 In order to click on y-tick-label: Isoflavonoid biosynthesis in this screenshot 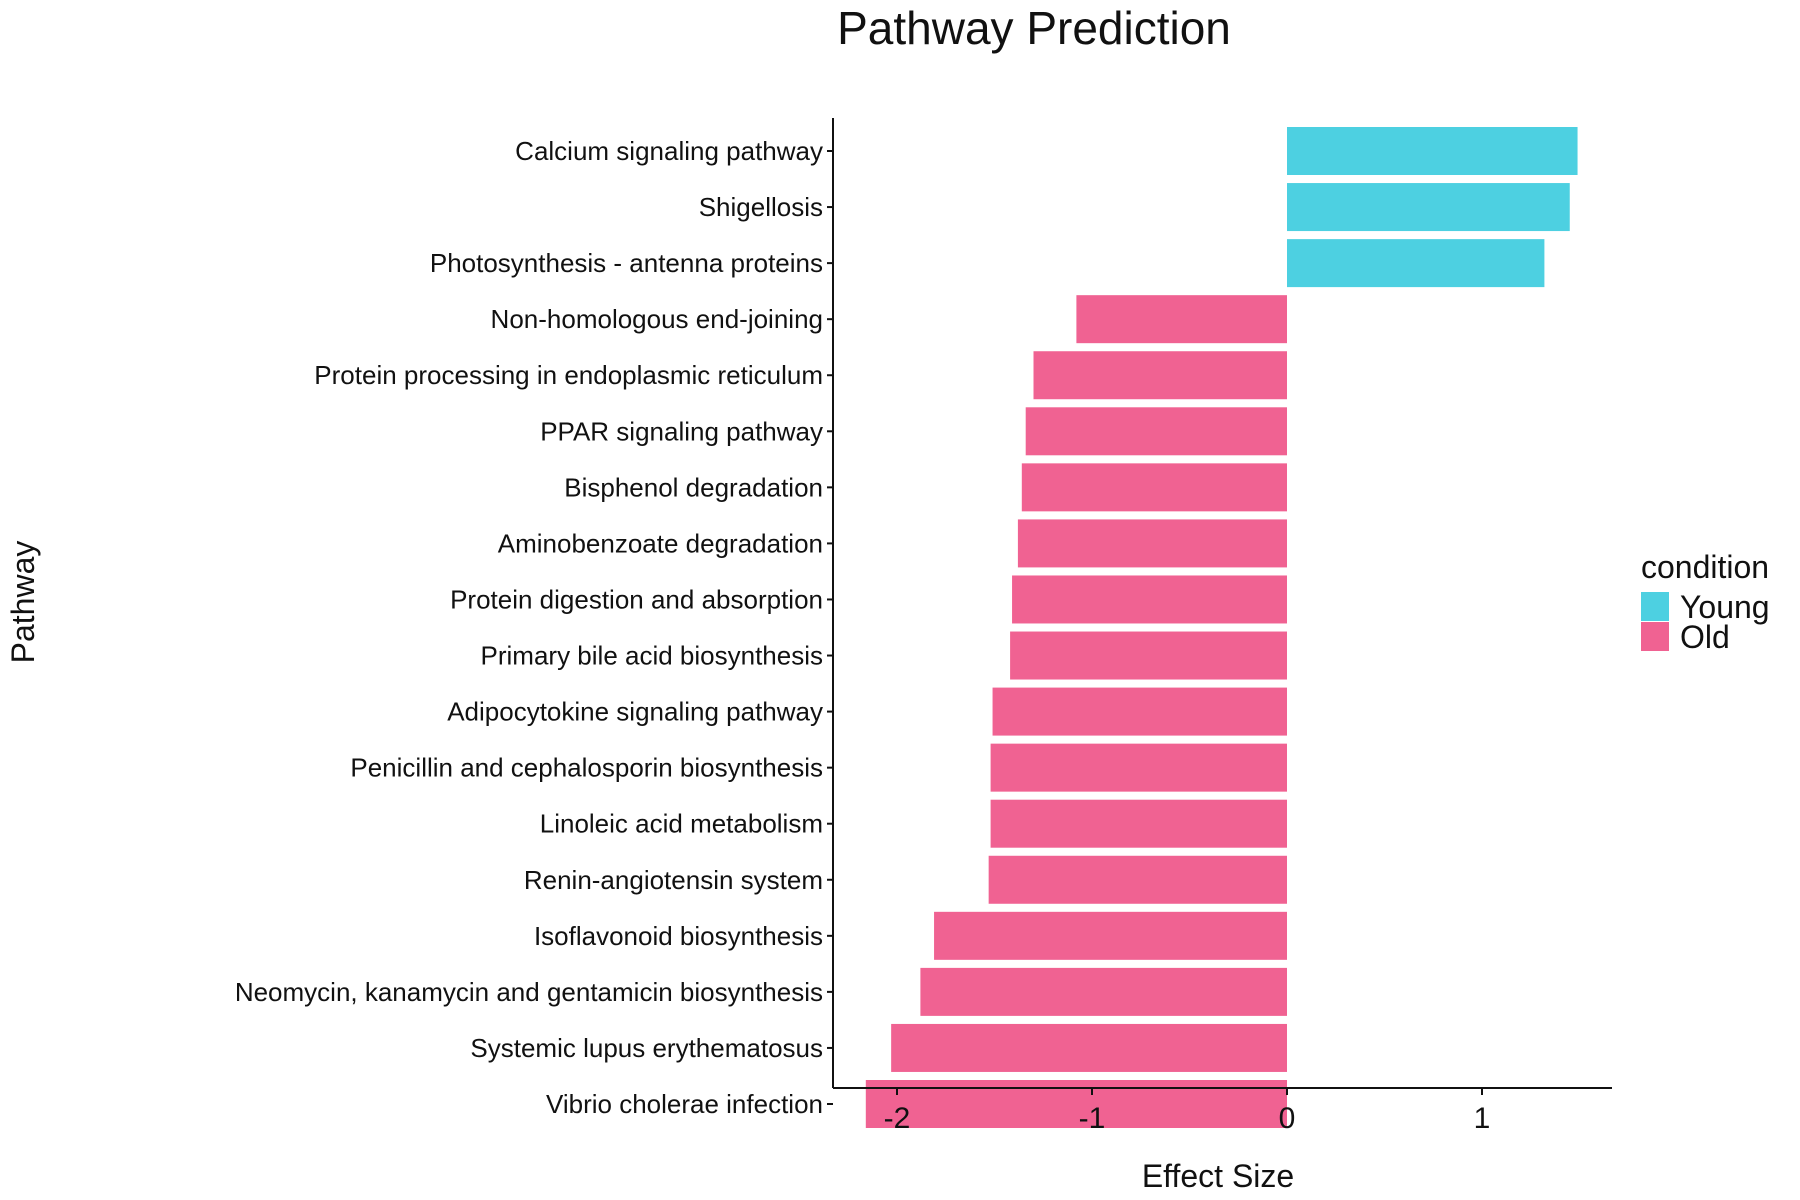, I will do `click(678, 936)`.